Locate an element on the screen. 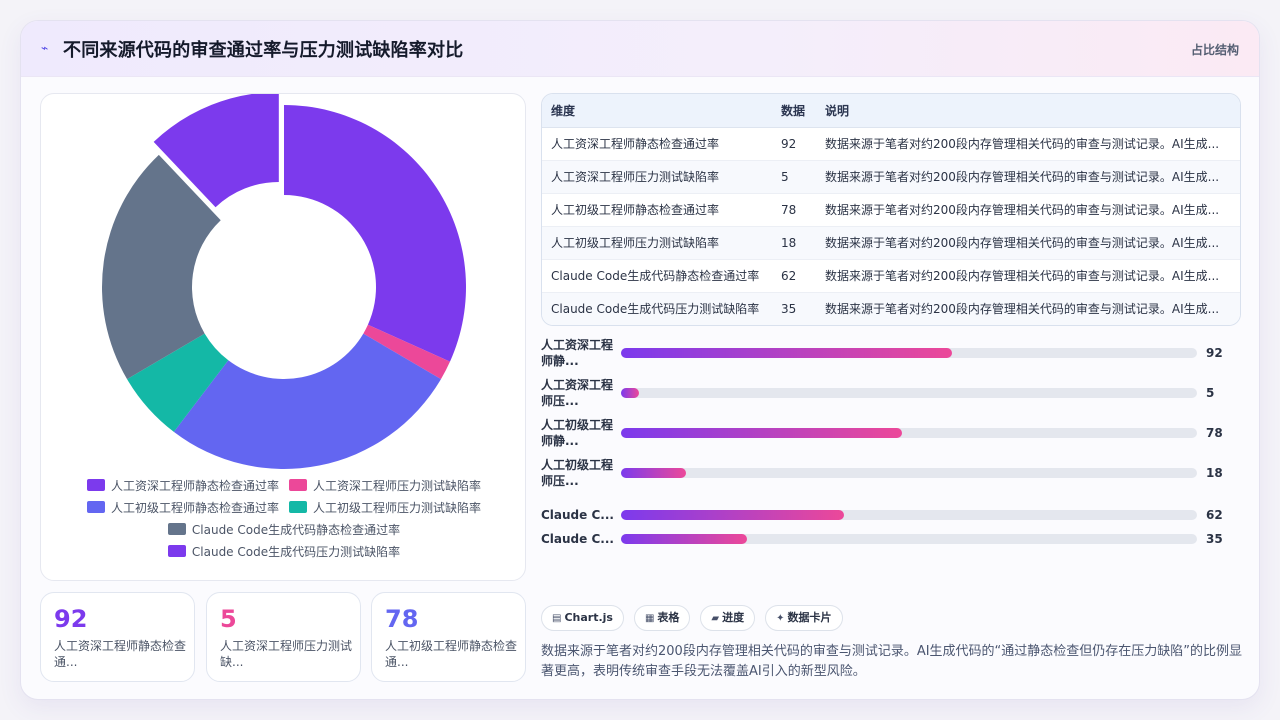 The image size is (1280, 720). legend-row: Claude Code生成代码静态检查通过率 is located at coordinates (284, 529).